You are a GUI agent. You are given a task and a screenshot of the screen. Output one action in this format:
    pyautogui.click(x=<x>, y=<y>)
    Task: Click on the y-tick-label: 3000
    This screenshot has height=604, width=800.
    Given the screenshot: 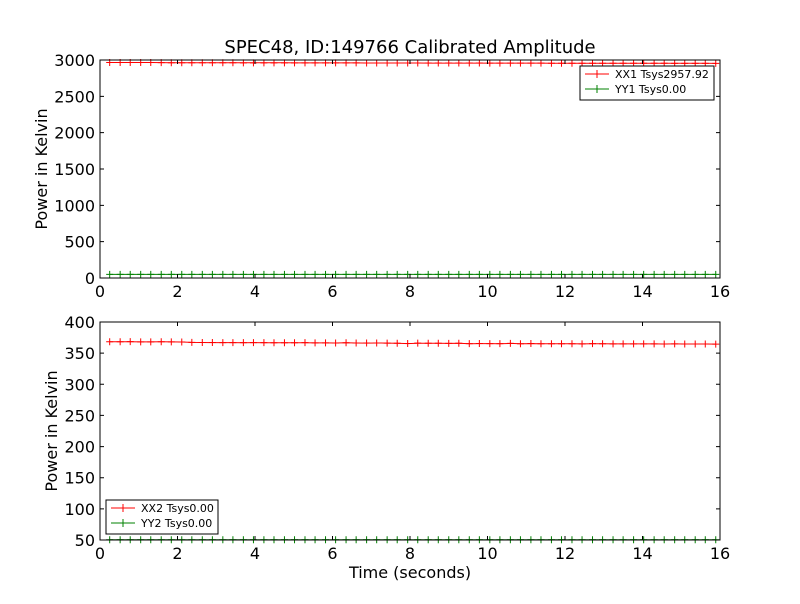 What is the action you would take?
    pyautogui.click(x=74, y=60)
    